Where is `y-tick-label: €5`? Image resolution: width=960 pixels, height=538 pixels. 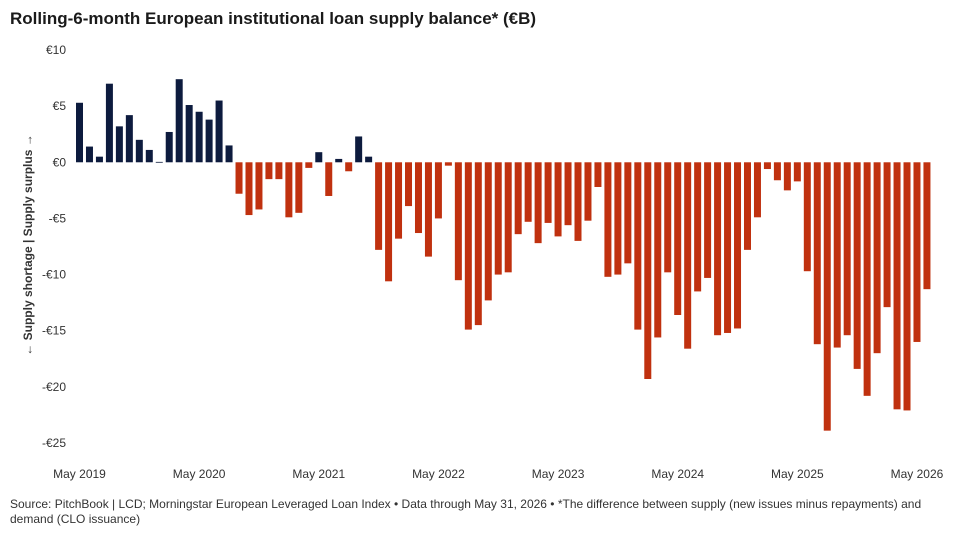
y-tick-label: €5 is located at coordinates (60, 106).